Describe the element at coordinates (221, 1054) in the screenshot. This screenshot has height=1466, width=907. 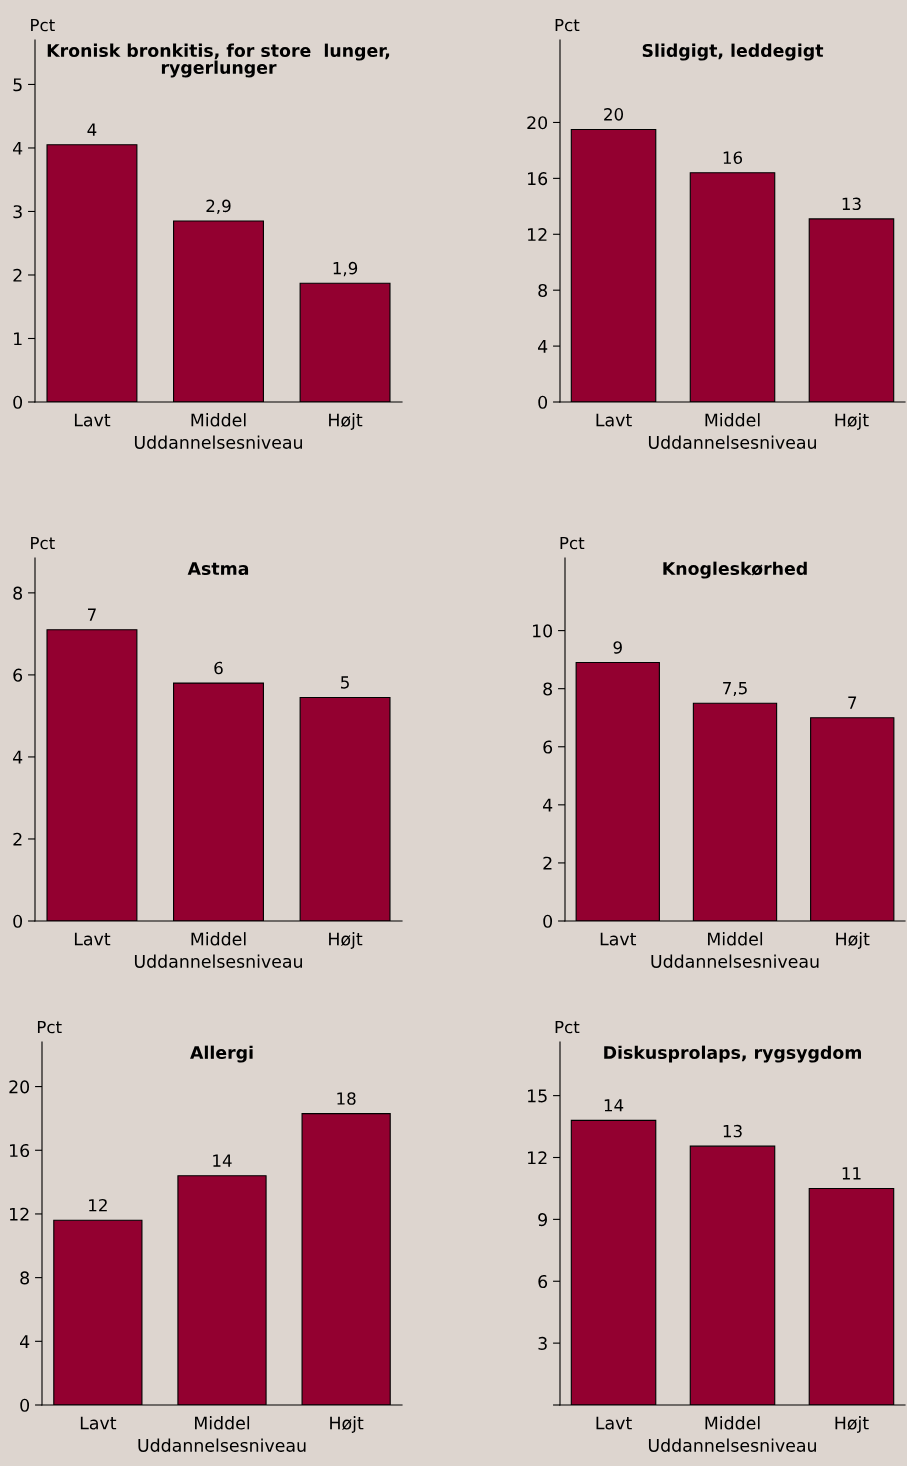
I see `chart-title: Allergi` at that location.